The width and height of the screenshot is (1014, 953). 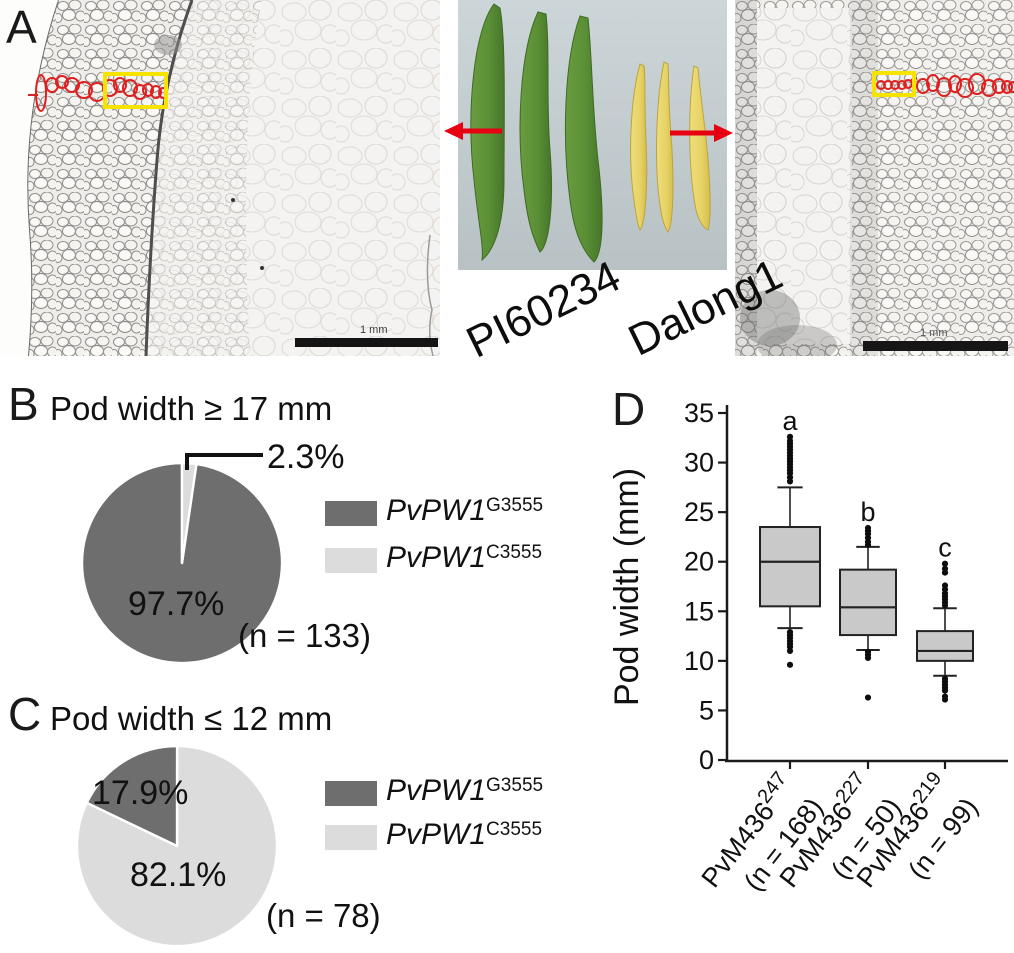 What do you see at coordinates (178, 875) in the screenshot?
I see `pie-c-major-pct: 82.1%` at bounding box center [178, 875].